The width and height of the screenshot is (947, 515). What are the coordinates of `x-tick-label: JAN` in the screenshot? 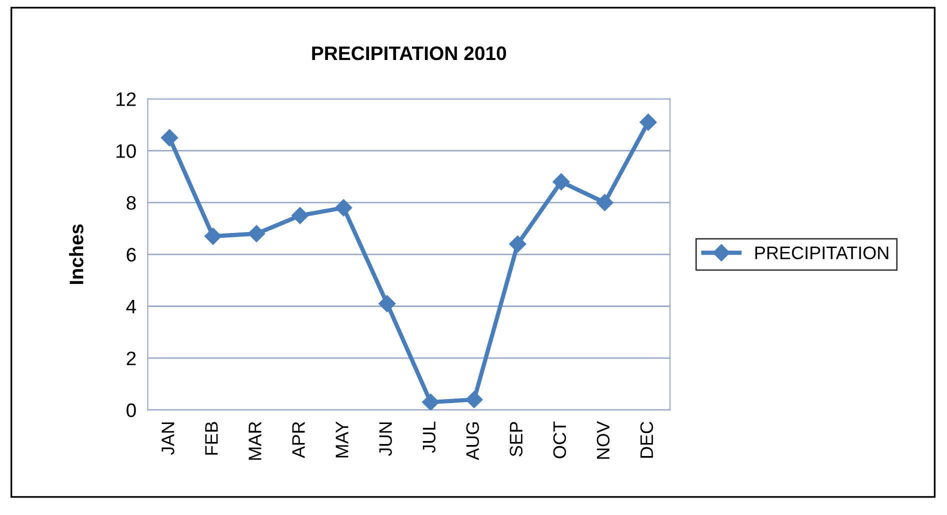 It's located at (168, 438).